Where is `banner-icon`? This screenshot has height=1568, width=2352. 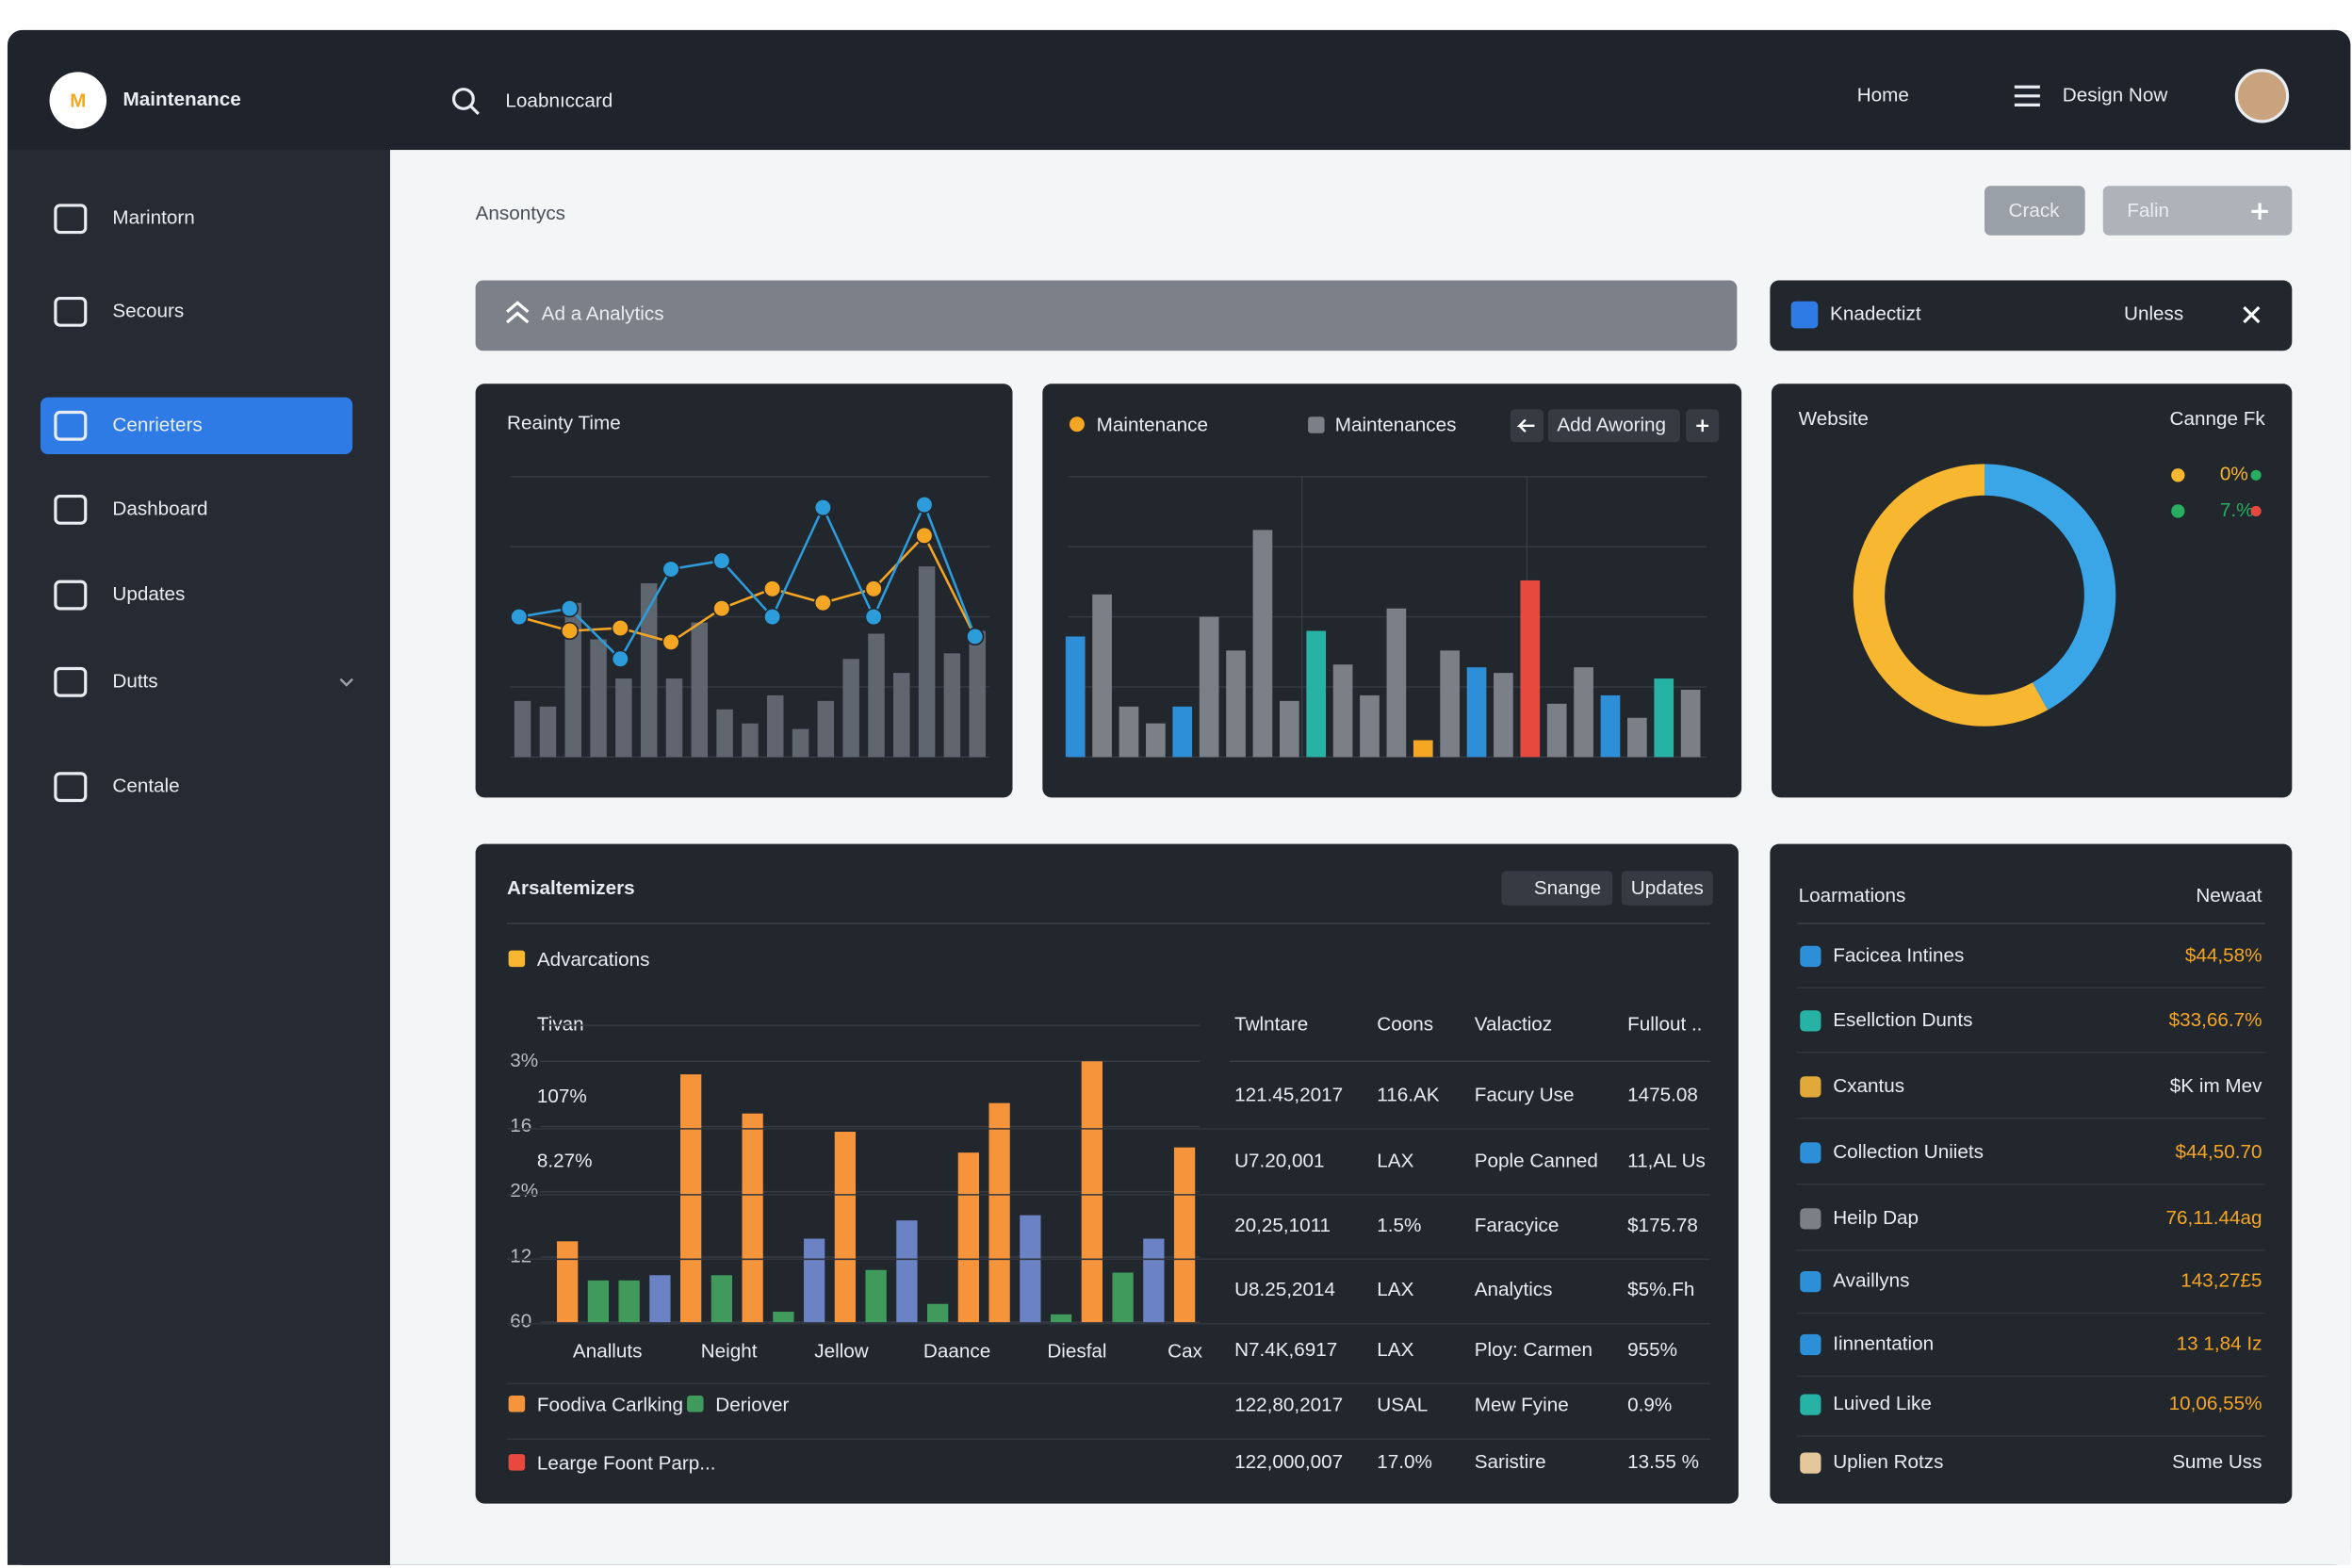 banner-icon is located at coordinates (518, 312).